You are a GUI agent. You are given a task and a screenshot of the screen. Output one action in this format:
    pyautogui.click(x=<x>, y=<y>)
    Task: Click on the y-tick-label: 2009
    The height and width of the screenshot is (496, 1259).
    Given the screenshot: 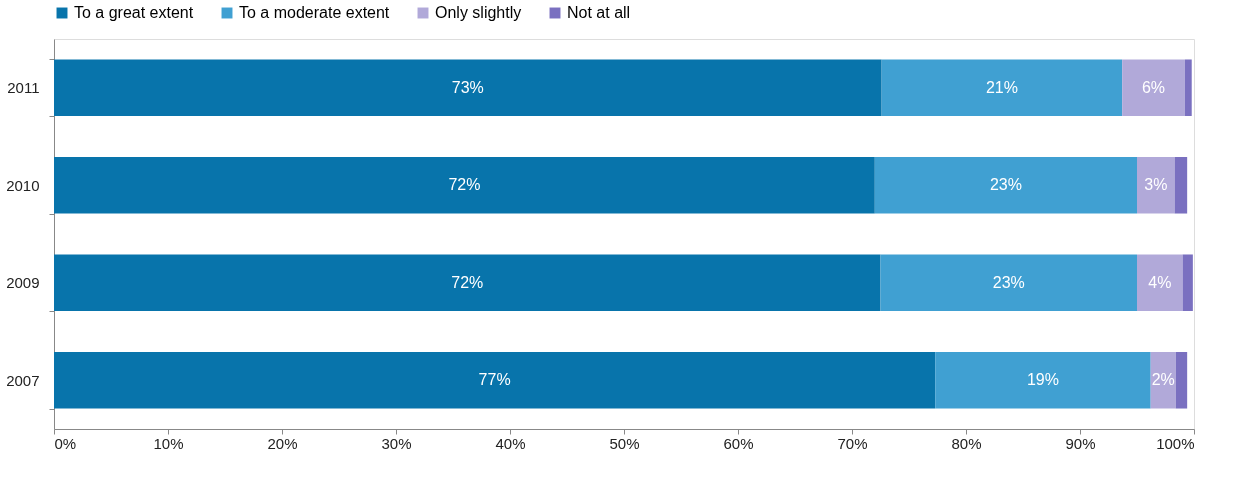 What is the action you would take?
    pyautogui.click(x=23, y=283)
    